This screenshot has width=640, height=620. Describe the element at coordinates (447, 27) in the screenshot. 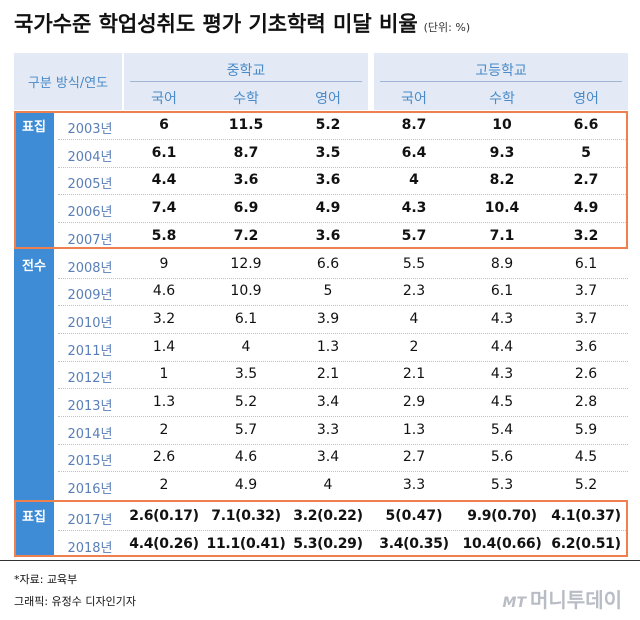

I see `unit-label: (단위: %)` at that location.